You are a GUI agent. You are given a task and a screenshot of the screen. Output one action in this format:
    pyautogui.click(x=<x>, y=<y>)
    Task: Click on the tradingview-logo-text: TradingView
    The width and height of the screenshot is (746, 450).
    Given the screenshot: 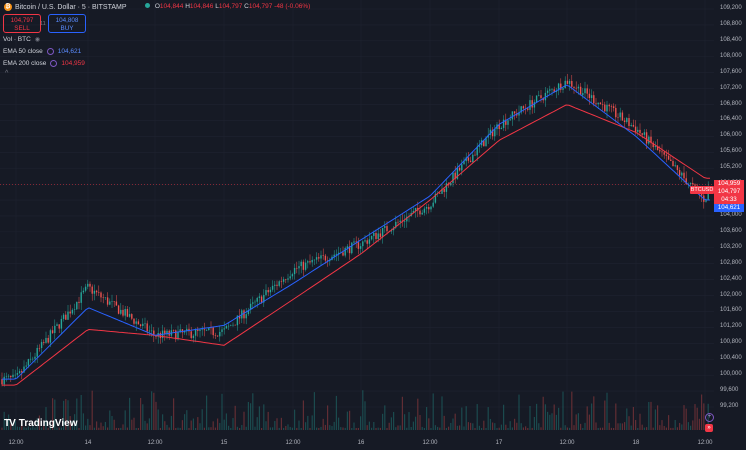 What is the action you would take?
    pyautogui.click(x=48, y=423)
    